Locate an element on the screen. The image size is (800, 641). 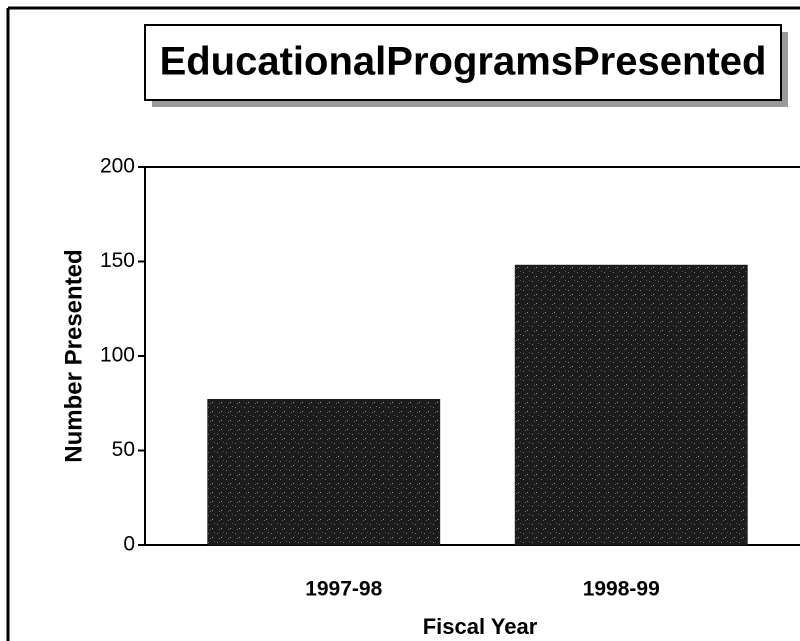
title-box is located at coordinates (463, 62).